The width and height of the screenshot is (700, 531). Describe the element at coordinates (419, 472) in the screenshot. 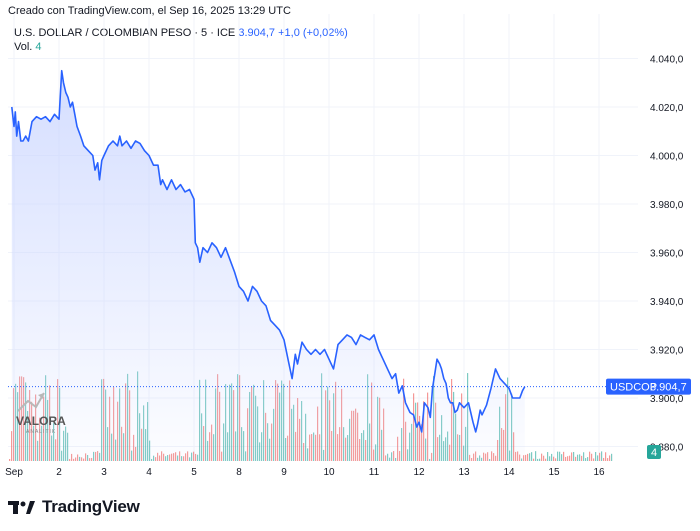

I see `x-tick-label: 12` at that location.